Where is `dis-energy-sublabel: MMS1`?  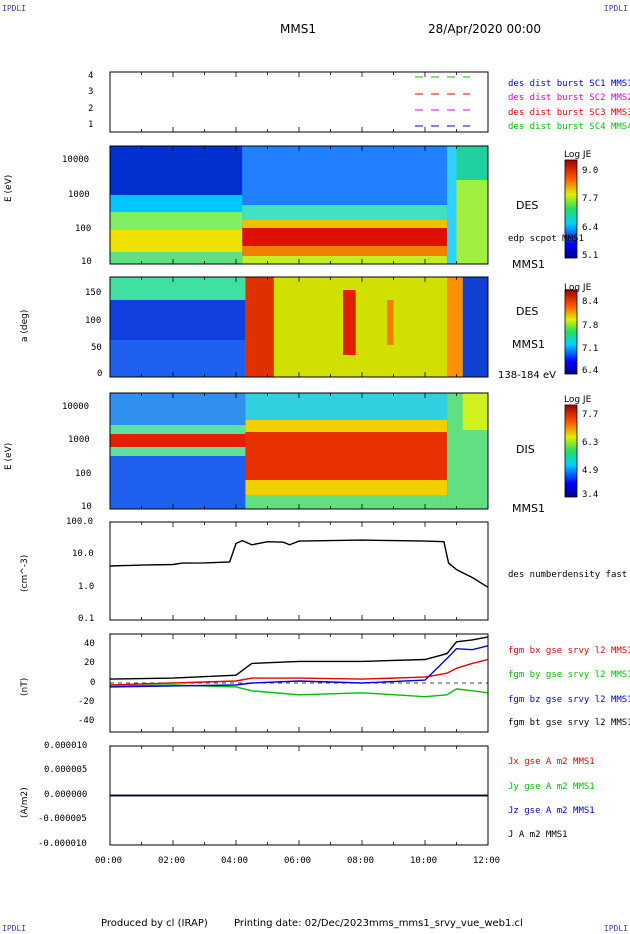 dis-energy-sublabel: MMS1 is located at coordinates (528, 508).